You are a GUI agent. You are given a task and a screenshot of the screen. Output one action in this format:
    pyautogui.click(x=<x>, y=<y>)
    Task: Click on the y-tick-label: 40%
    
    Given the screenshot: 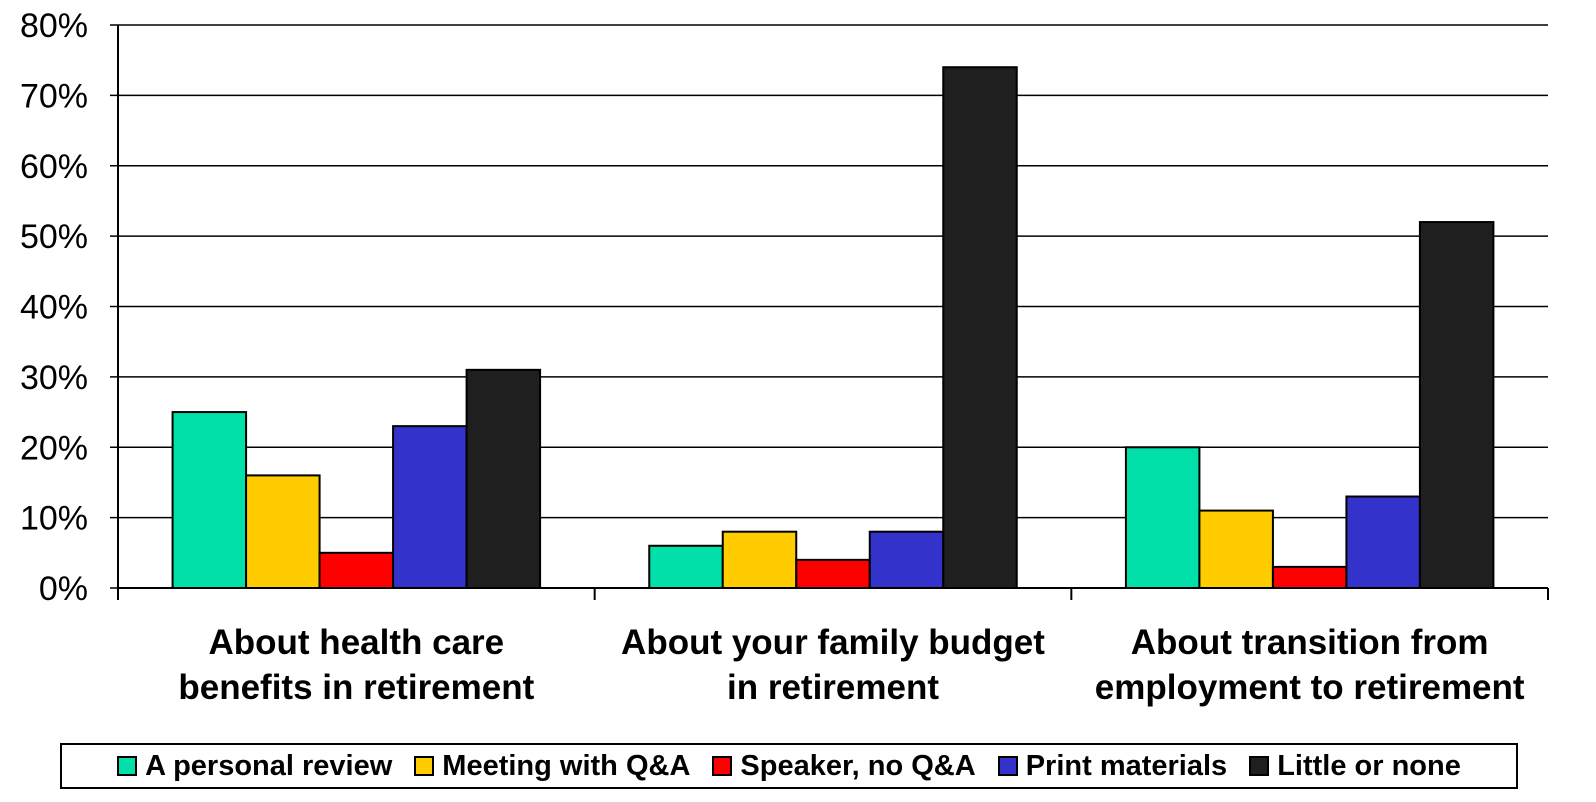 What is the action you would take?
    pyautogui.click(x=54, y=308)
    